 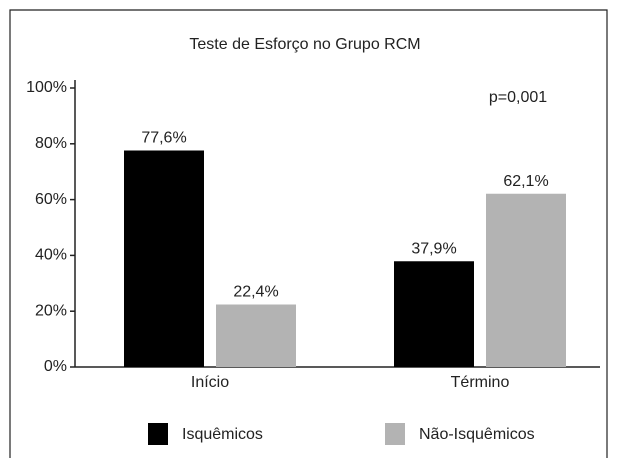 What do you see at coordinates (163, 138) in the screenshot?
I see `value-label: 77,6%` at bounding box center [163, 138].